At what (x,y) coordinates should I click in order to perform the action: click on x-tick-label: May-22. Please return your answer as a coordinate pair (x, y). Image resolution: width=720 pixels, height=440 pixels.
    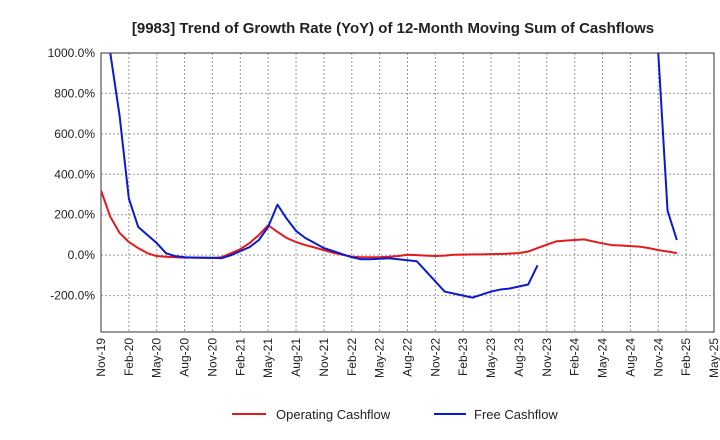
    Looking at the image, I should click on (380, 358).